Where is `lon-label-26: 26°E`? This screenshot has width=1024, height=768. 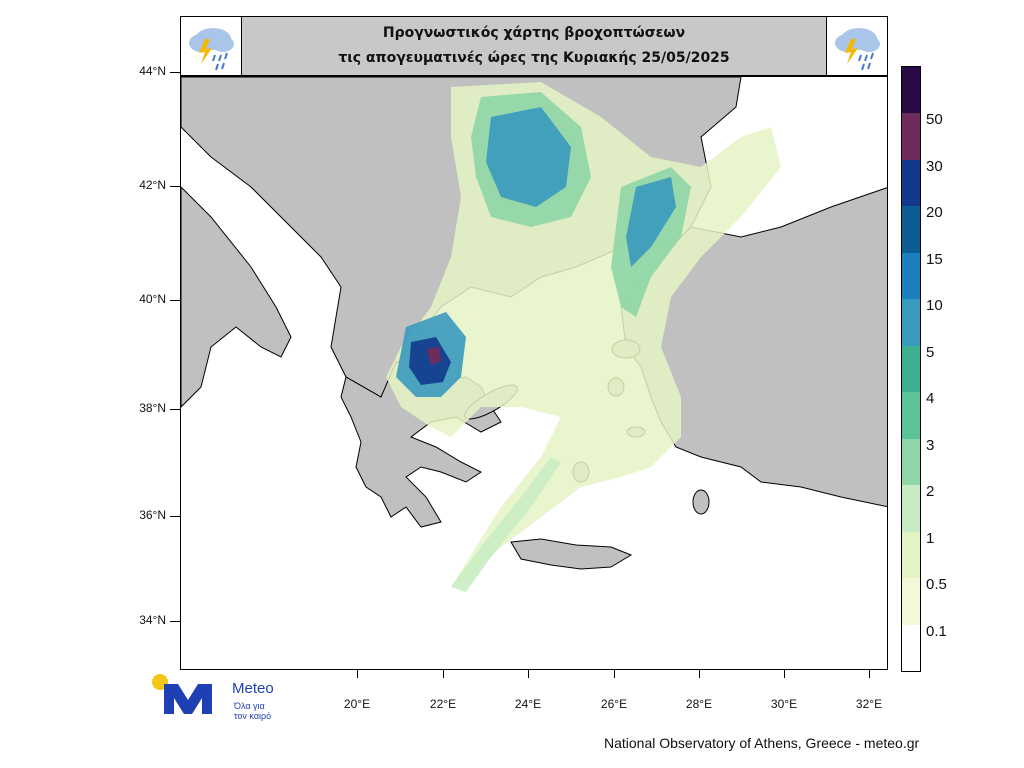
lon-label-26: 26°E is located at coordinates (614, 704).